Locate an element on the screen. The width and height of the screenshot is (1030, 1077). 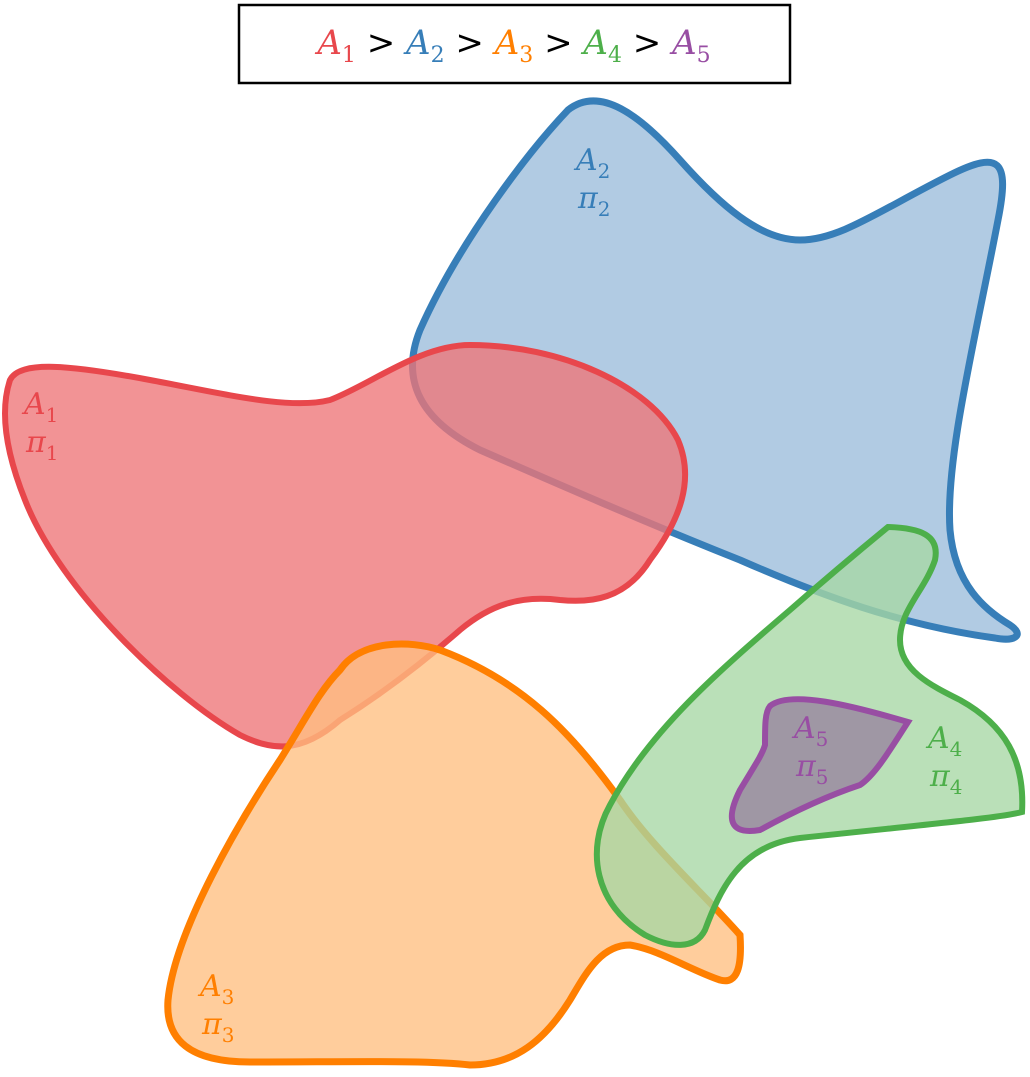
svg-text: π2 is located at coordinates (593, 201).